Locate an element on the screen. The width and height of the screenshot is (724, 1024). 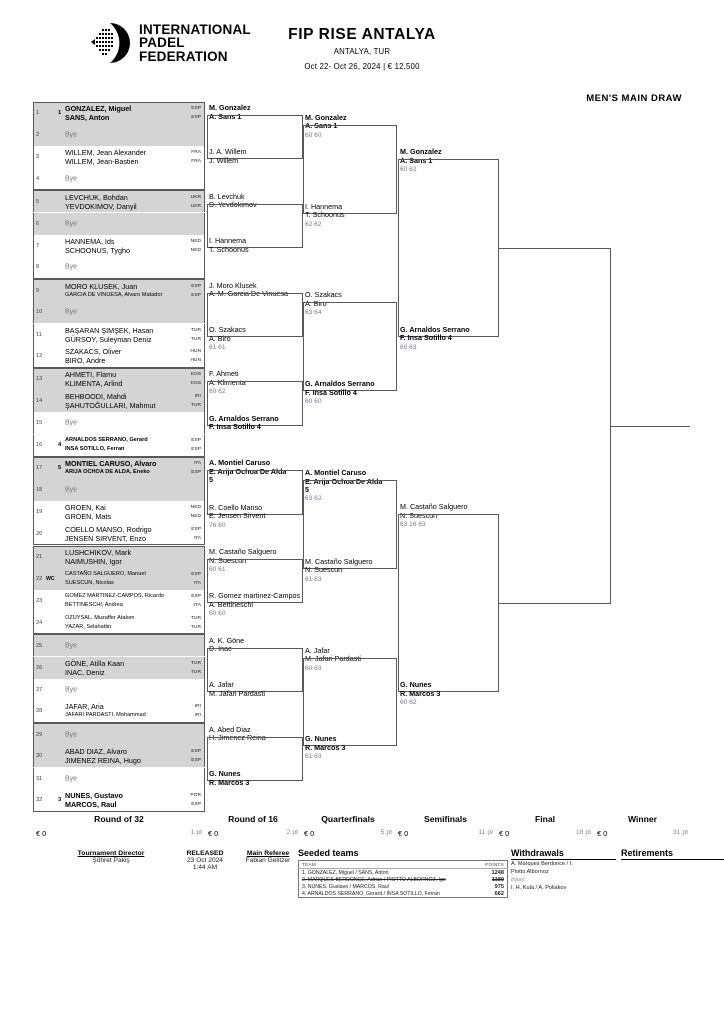
quarterfinal-entry: G. Nunes R. Marcos 3 is located at coordinates (352, 743).